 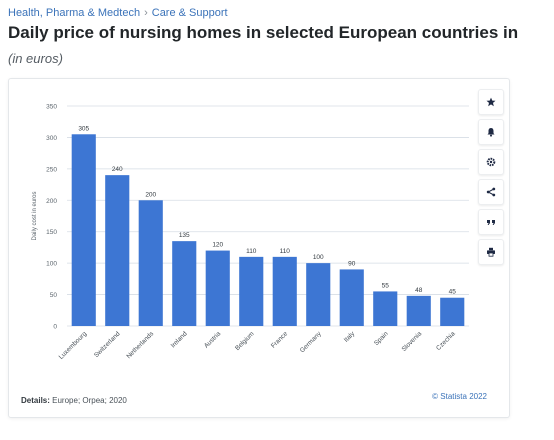 I want to click on data-label: 55, so click(x=386, y=285).